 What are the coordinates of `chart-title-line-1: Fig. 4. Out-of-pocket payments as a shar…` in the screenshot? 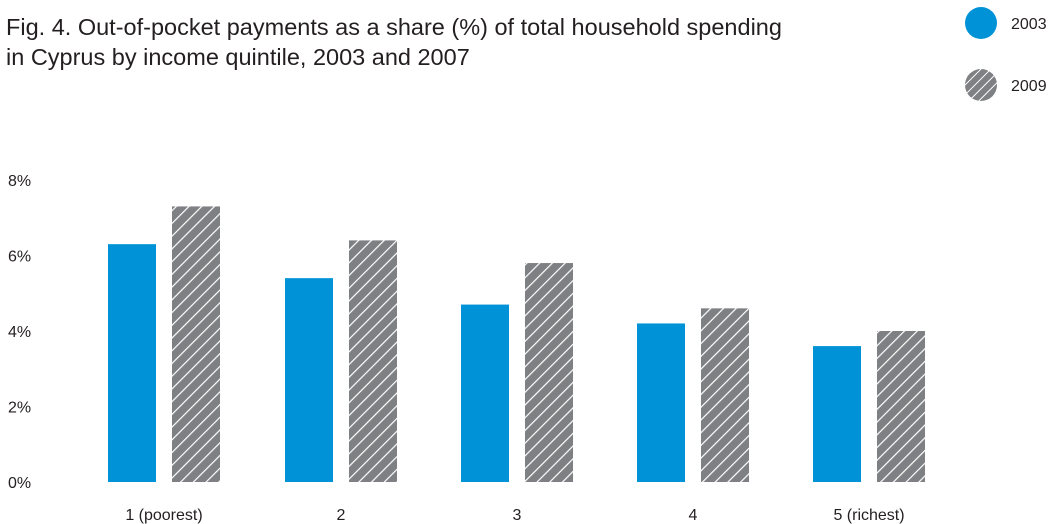 It's located at (394, 27).